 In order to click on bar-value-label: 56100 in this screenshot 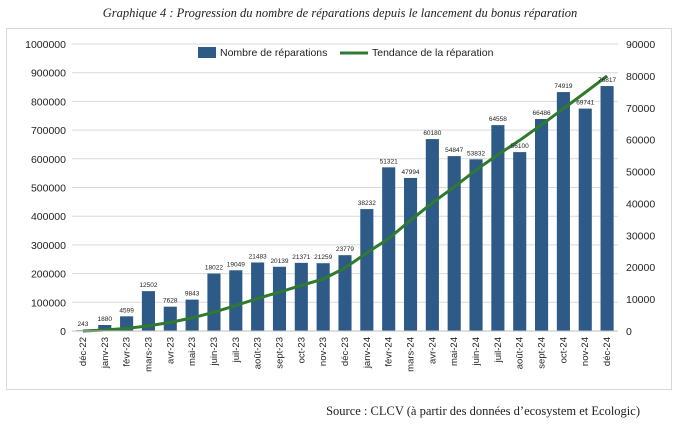, I will do `click(520, 146)`.